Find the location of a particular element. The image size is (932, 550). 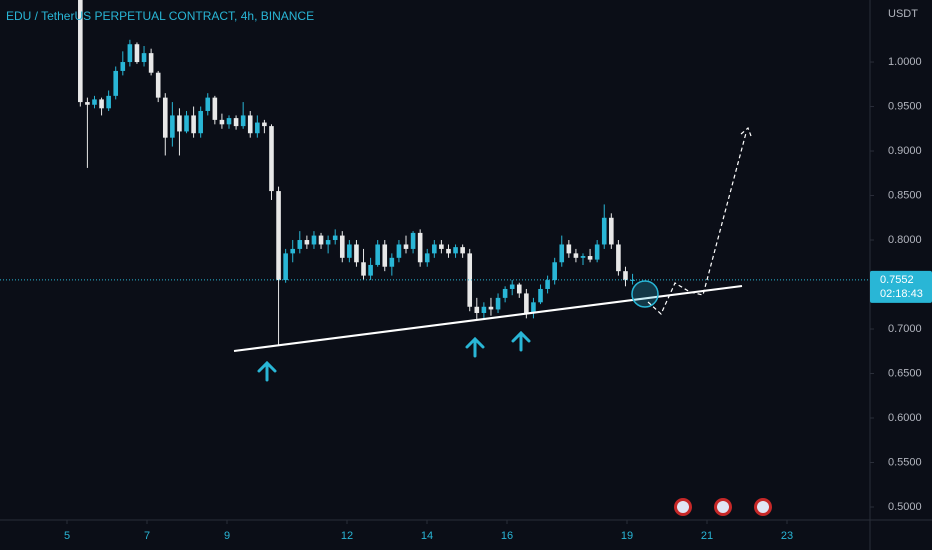

y-tick-label: 0.6000 is located at coordinates (905, 418).